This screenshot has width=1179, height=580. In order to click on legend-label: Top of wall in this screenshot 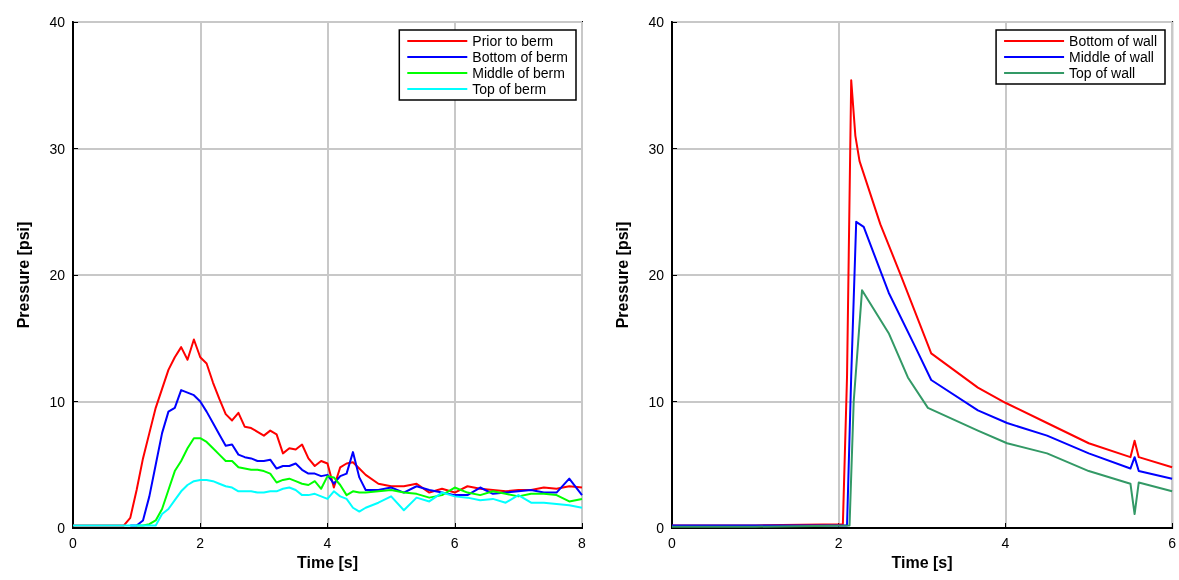, I will do `click(1102, 73)`.